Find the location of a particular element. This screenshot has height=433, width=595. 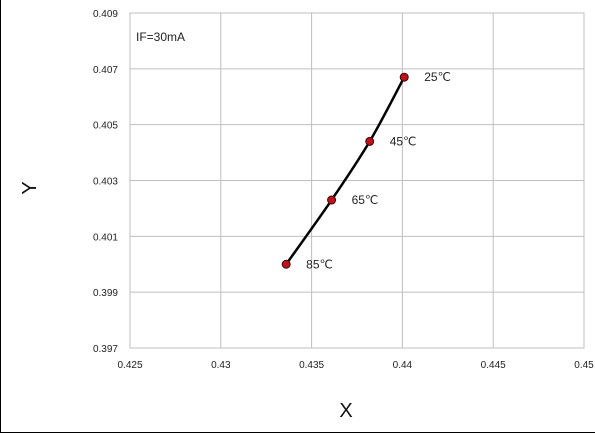

x-tick-label: 0.44 is located at coordinates (403, 365).